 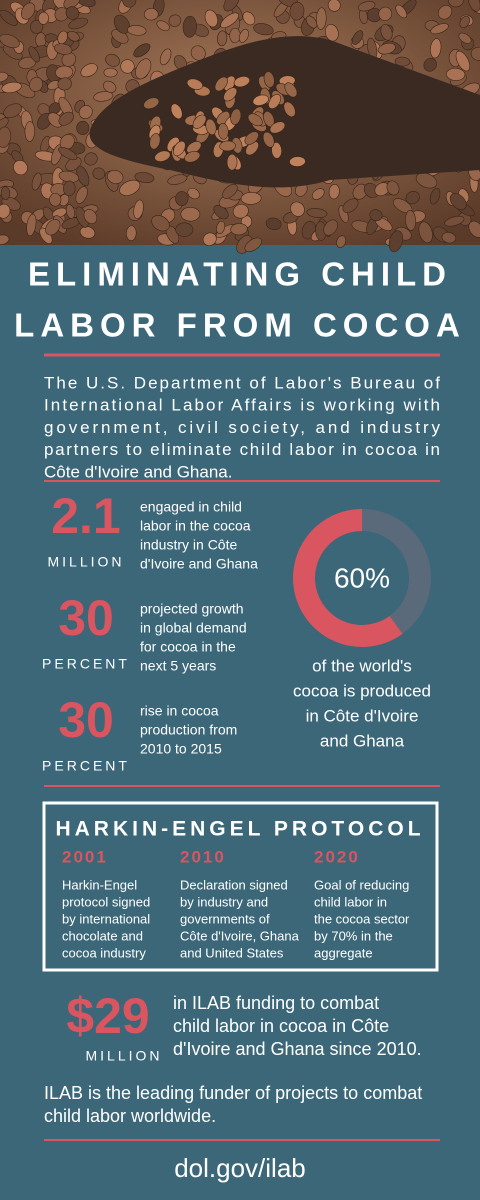 I want to click on mtext: Côte d'Ivoire, Ghana, so click(x=240, y=935).